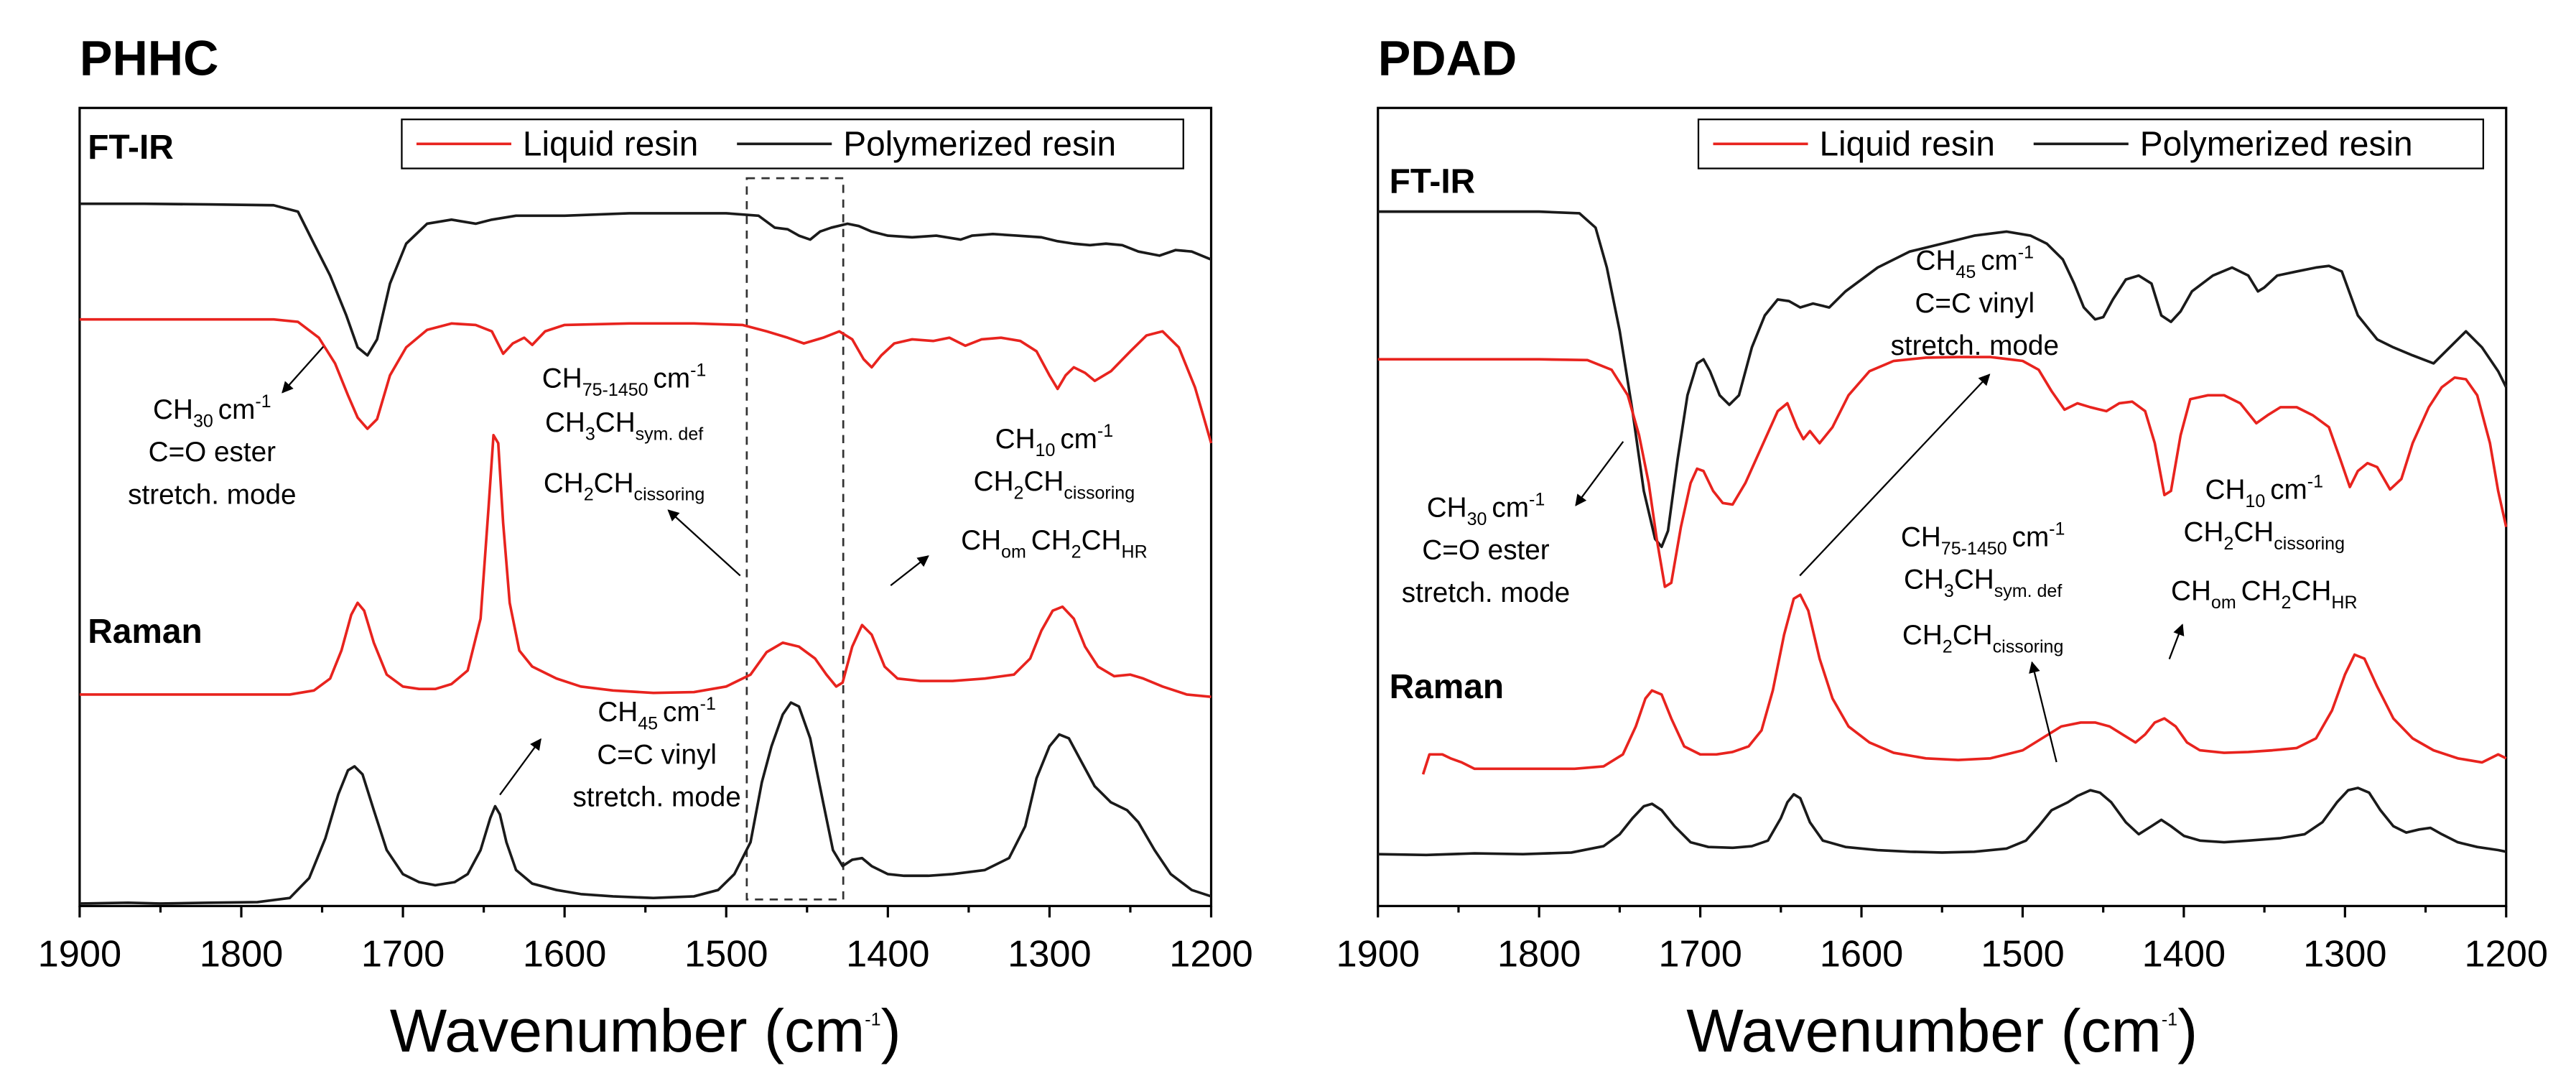 Image resolution: width=2576 pixels, height=1081 pixels. I want to click on panel-title: PDAD, so click(1447, 59).